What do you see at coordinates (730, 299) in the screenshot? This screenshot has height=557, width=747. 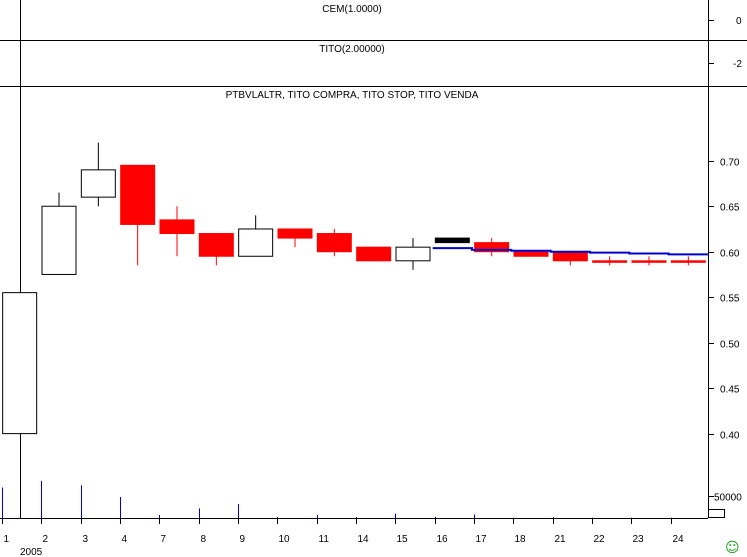 I see `price-y-tick-label: 0.55` at bounding box center [730, 299].